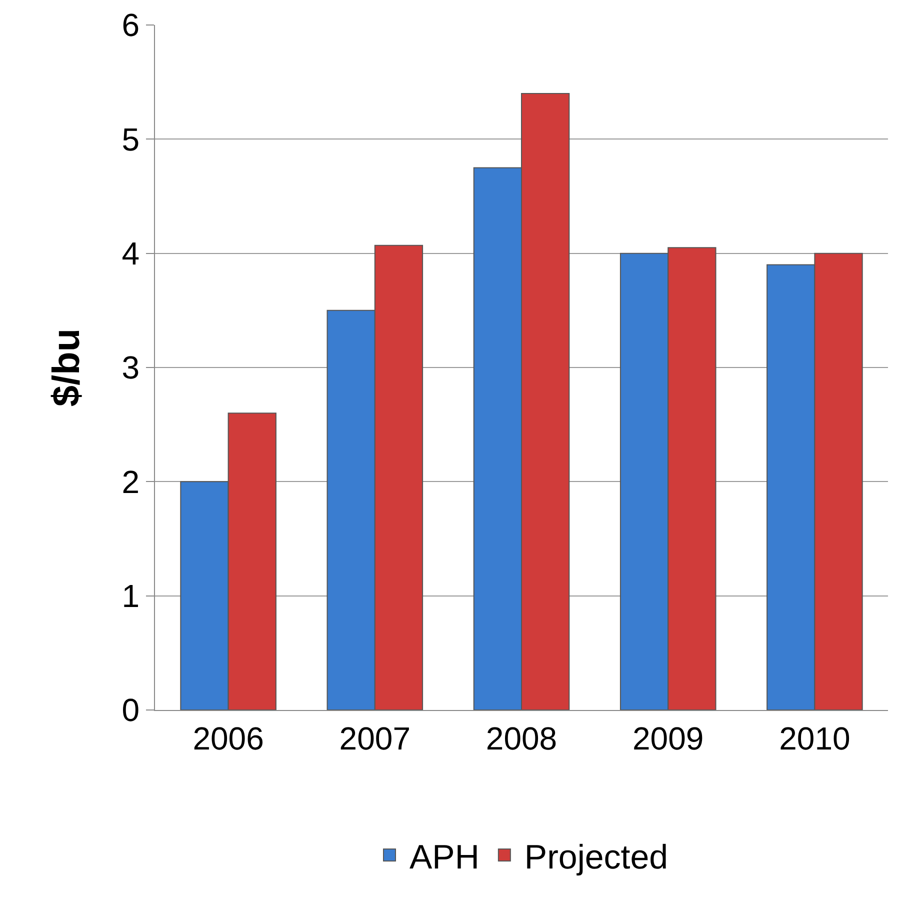 This screenshot has width=897, height=906. I want to click on y-tick-label: 0, so click(131, 710).